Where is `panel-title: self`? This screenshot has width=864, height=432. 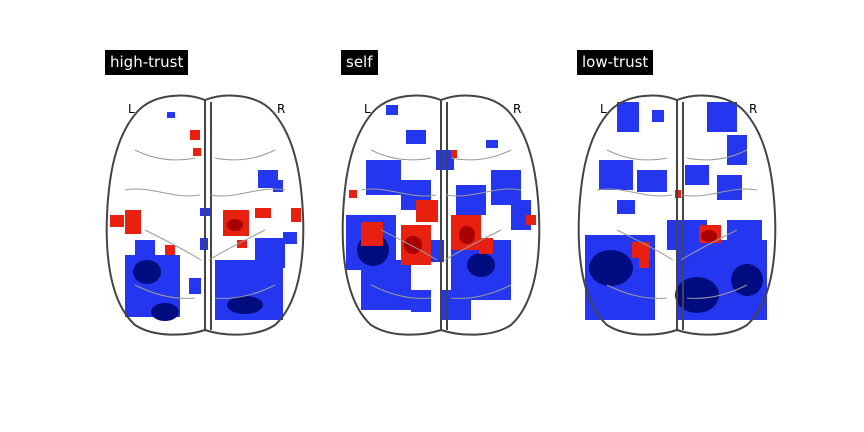 panel-title: self is located at coordinates (359, 62).